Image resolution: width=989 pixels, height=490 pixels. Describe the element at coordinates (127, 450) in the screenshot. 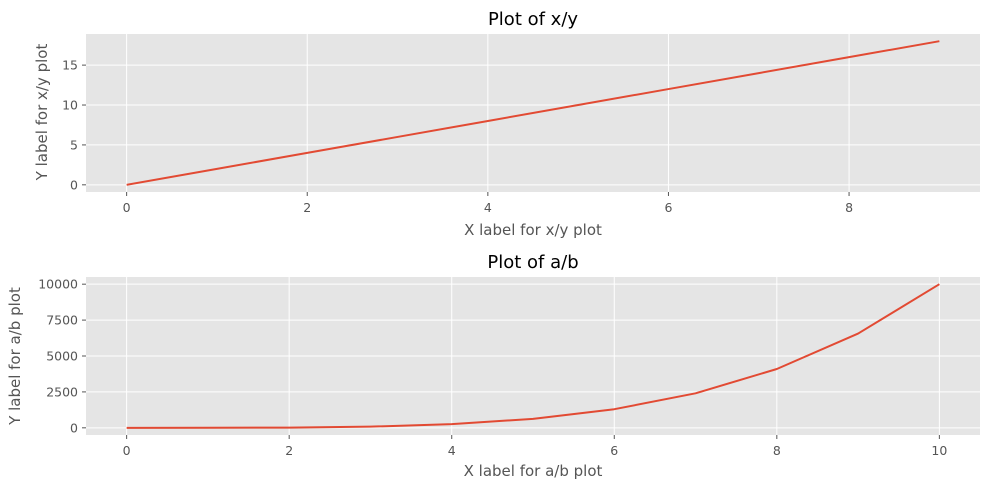

I see `subplot-ab-xtick-label-0: 0` at that location.